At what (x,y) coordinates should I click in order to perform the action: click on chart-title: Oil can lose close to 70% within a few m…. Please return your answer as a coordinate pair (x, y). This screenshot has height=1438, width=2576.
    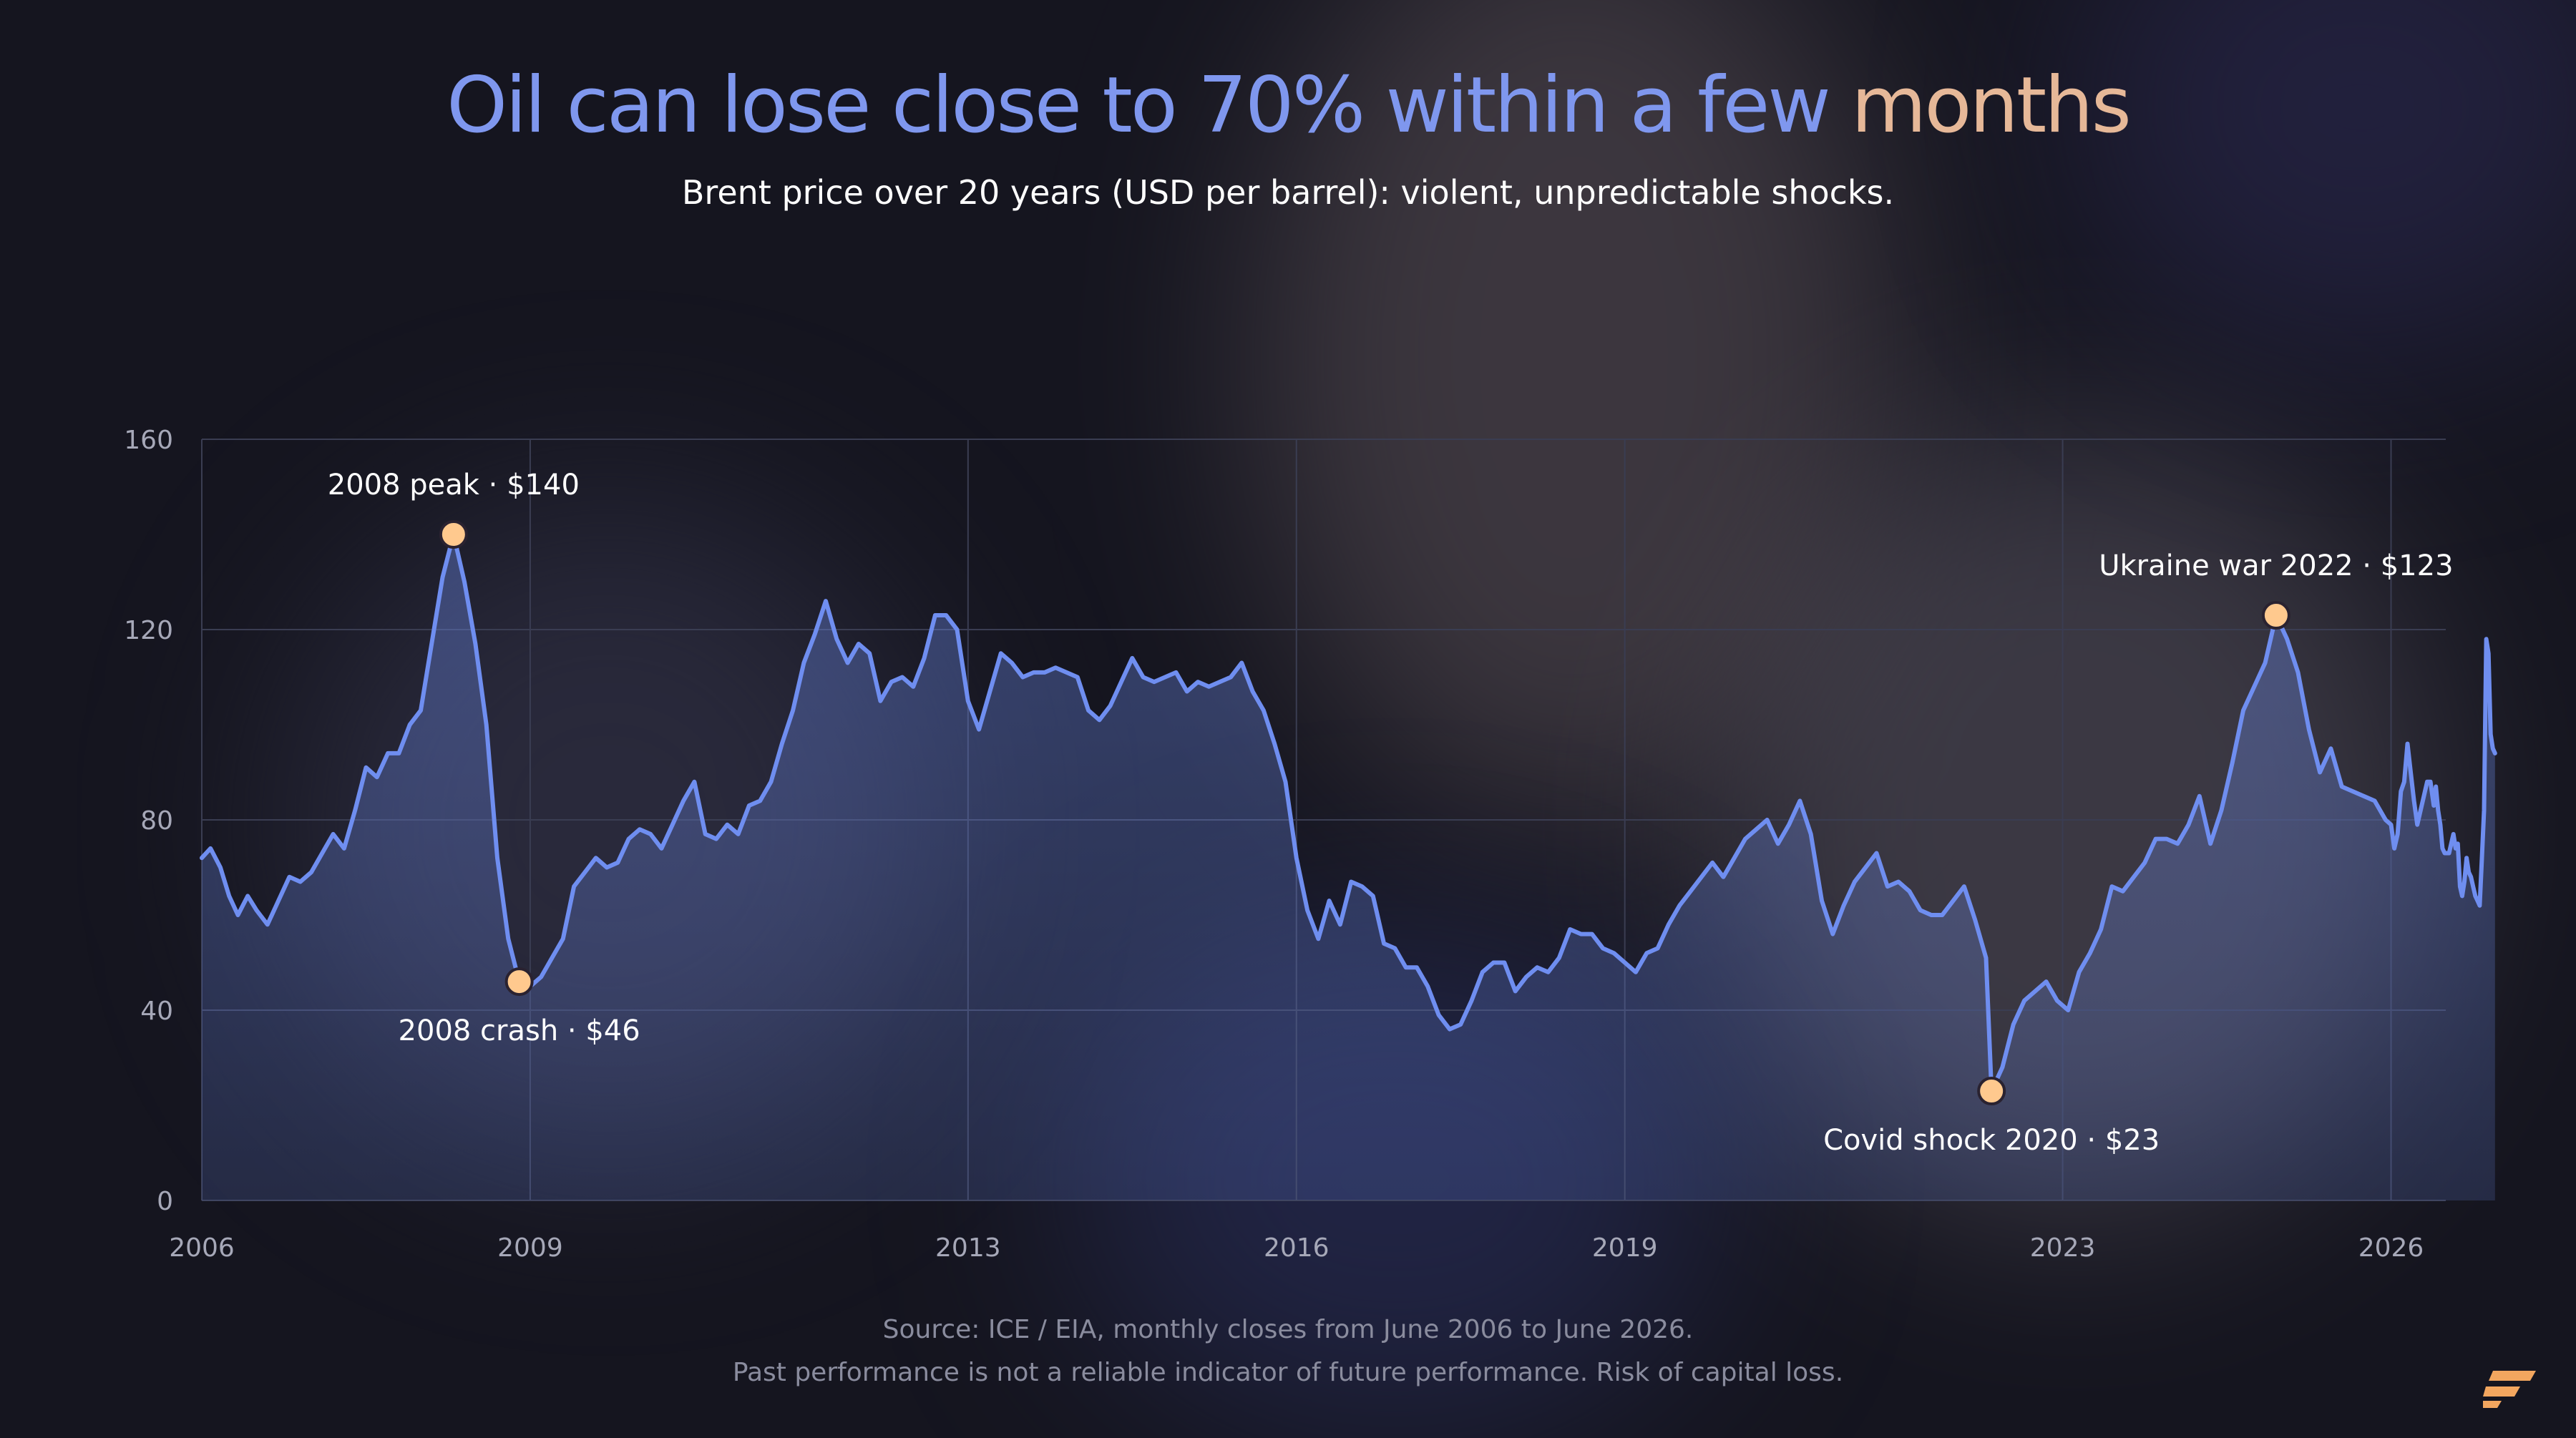
    Looking at the image, I should click on (1288, 106).